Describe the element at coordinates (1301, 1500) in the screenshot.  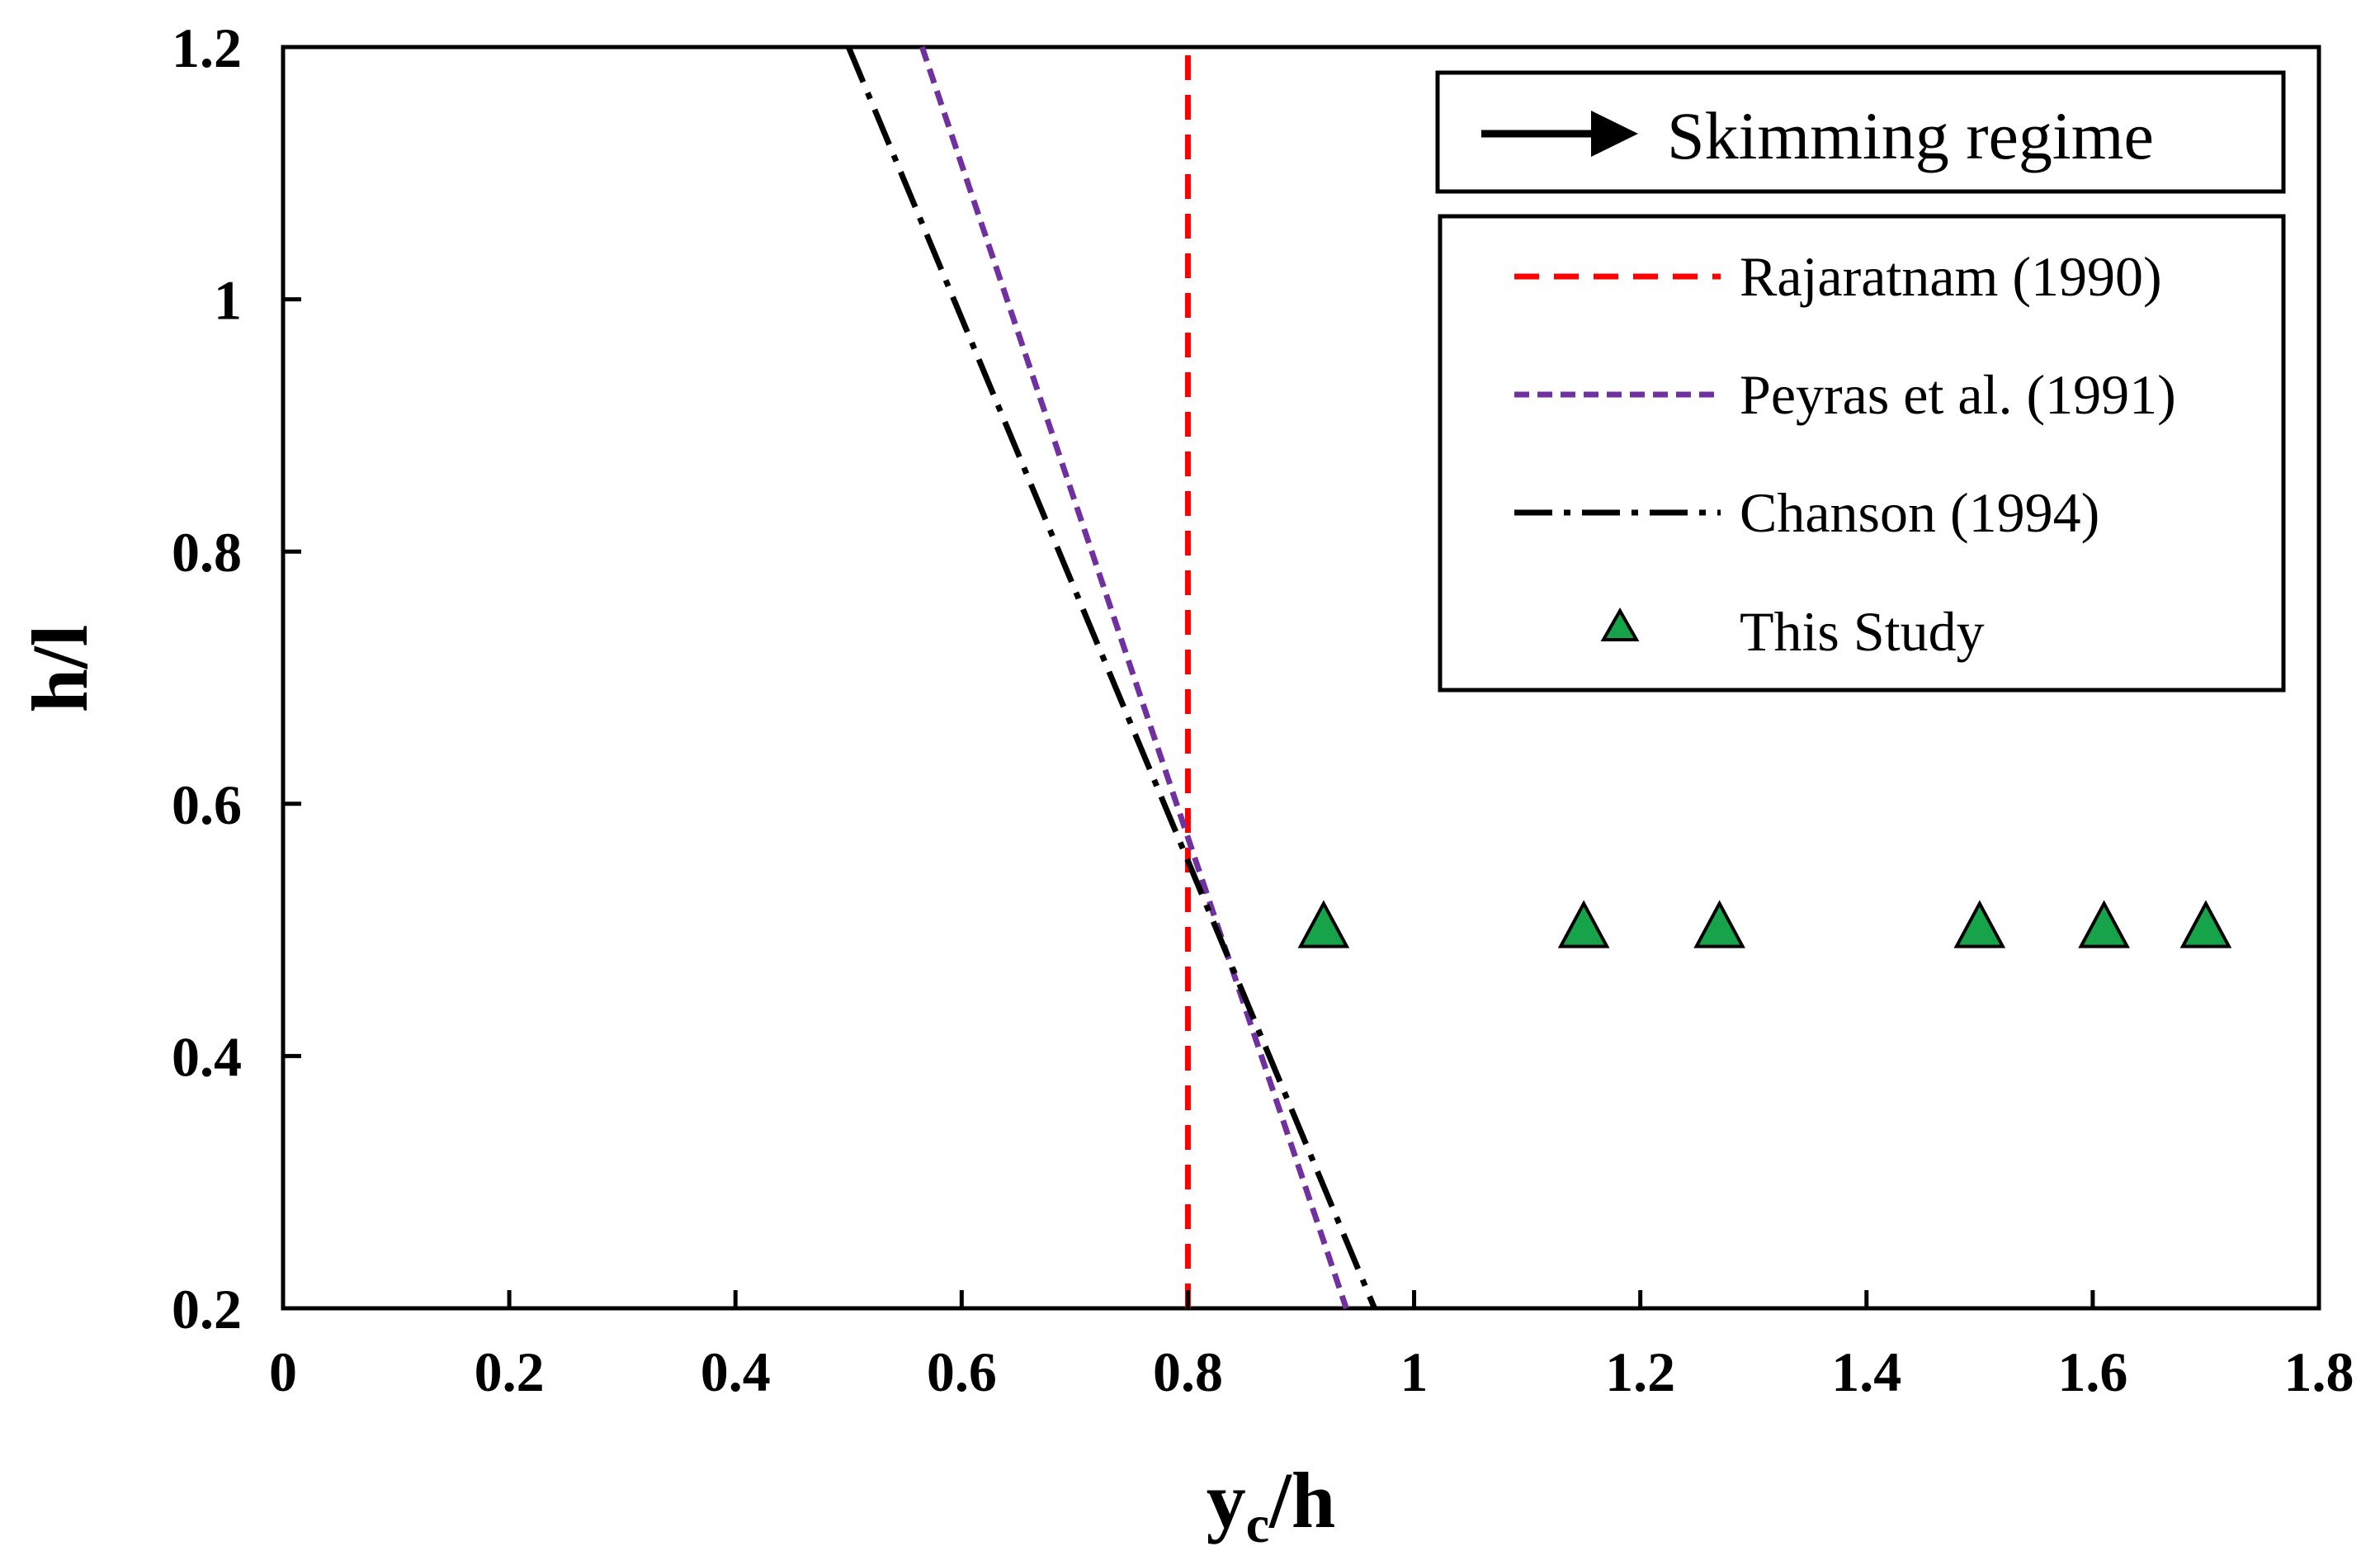
I see `x-axis-title-suffix: /h` at that location.